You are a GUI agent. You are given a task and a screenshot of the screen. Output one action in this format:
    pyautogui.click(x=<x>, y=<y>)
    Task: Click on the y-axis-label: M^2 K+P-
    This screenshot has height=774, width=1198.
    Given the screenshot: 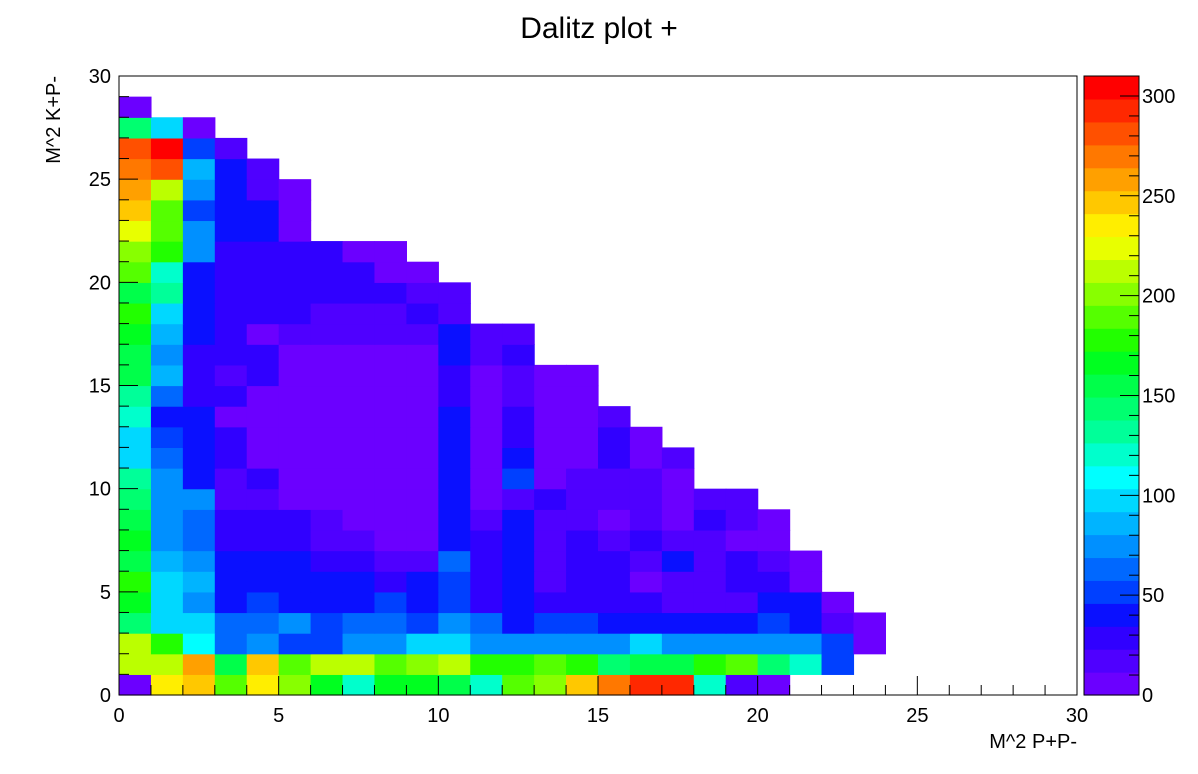 What is the action you would take?
    pyautogui.click(x=54, y=120)
    